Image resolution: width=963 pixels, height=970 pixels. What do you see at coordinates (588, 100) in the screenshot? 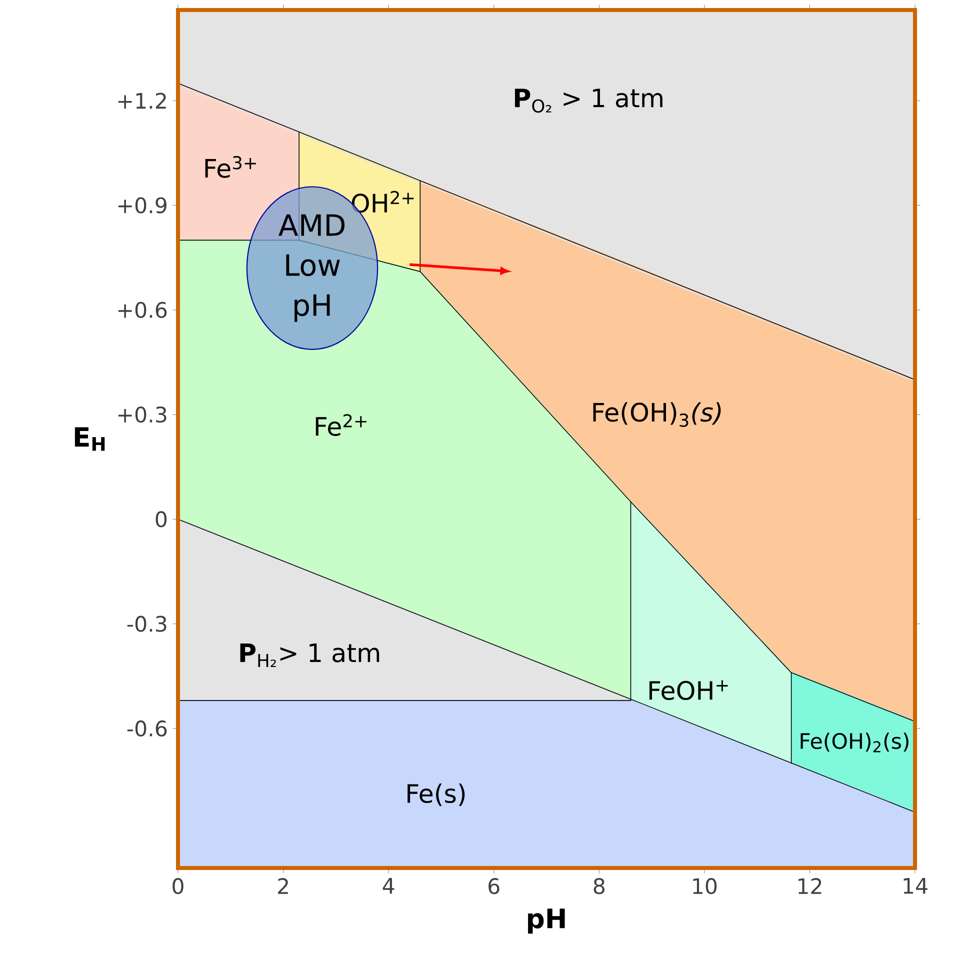
I see `annotation: P$_{O₂}$ > 1 atm` at bounding box center [588, 100].